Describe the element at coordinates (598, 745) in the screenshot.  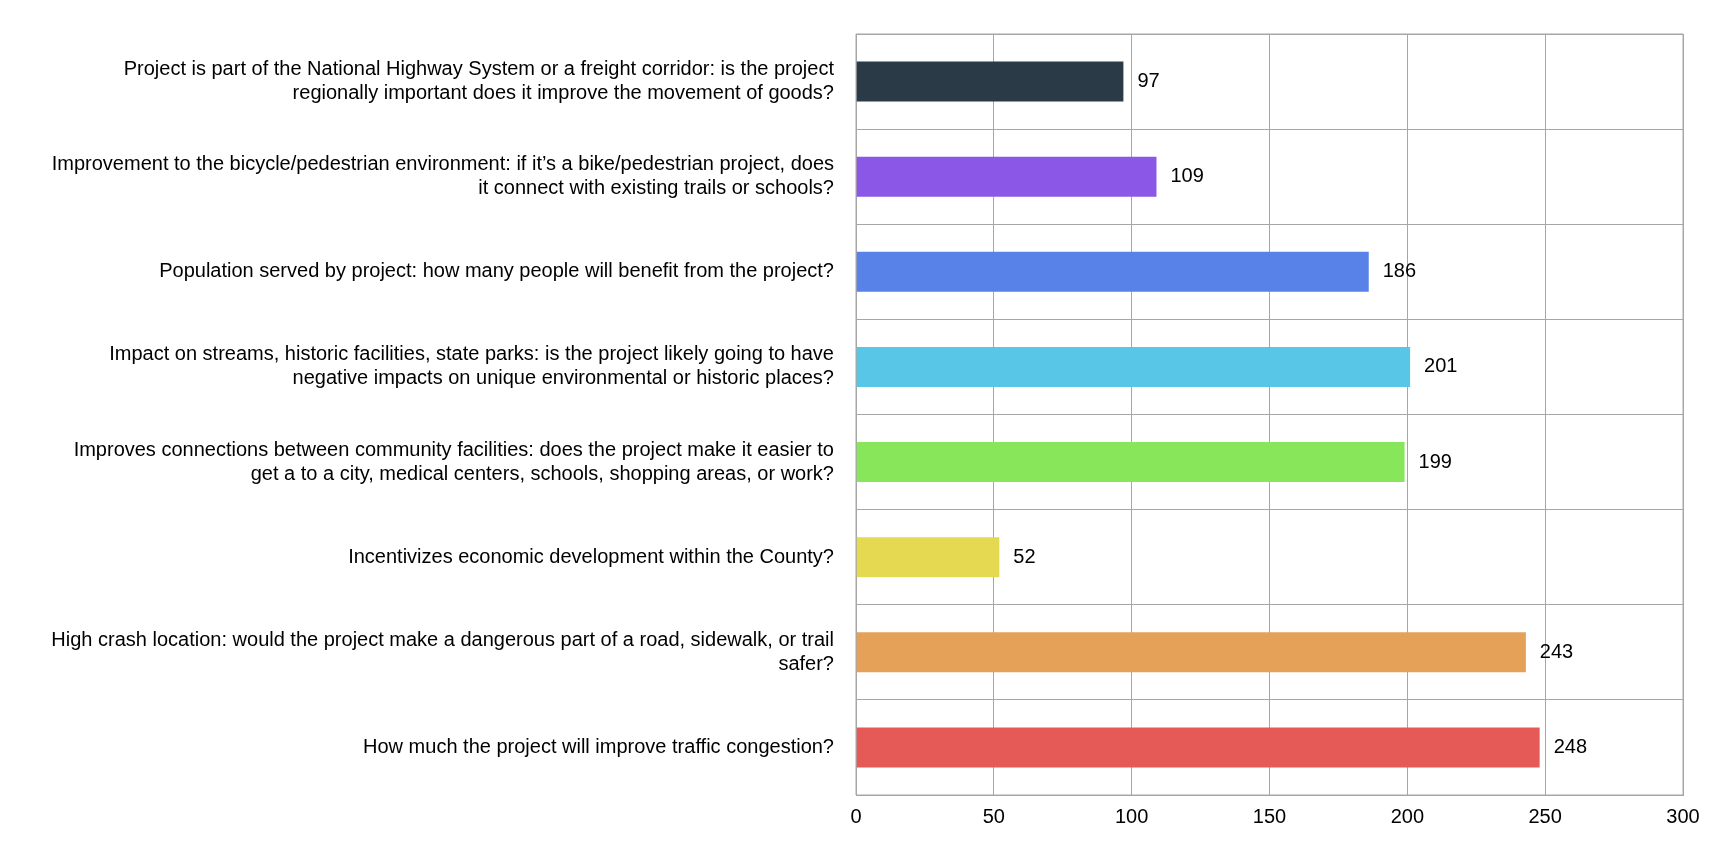
I see `y-tick-label: How much the project will improve traffic congestion?` at that location.